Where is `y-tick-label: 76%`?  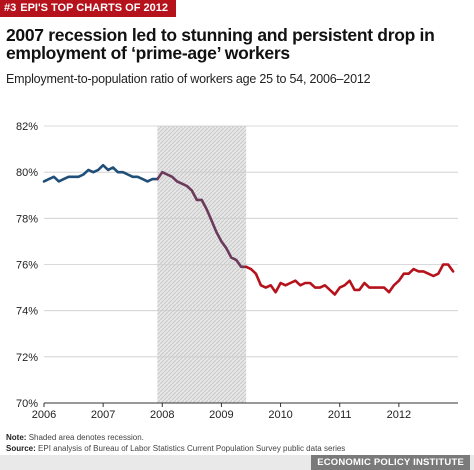
y-tick-label: 76% is located at coordinates (27, 266).